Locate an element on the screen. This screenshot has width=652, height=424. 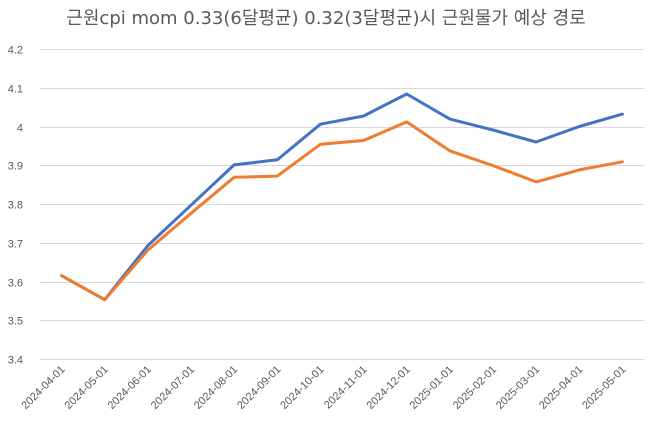
y-tick-label: 4 is located at coordinates (20, 129).